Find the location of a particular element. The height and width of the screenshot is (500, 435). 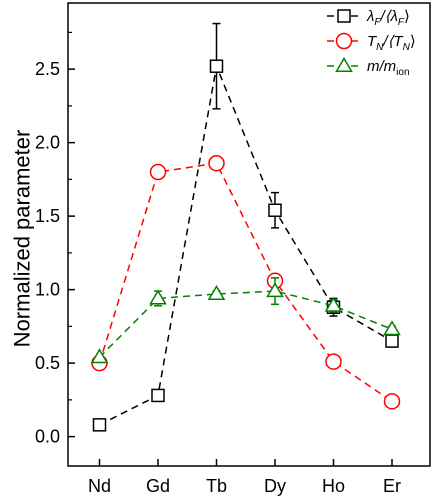

y-tick-label: 0.5 is located at coordinates (47, 363).